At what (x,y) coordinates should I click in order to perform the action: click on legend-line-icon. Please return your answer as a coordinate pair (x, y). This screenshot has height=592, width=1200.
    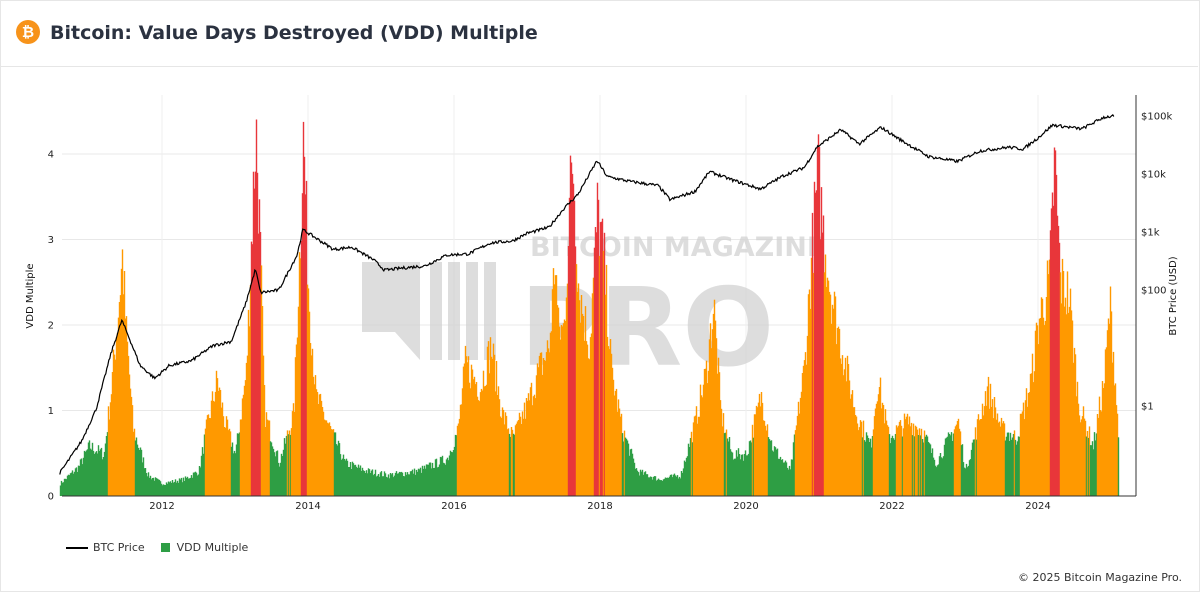
    Looking at the image, I should click on (77, 547).